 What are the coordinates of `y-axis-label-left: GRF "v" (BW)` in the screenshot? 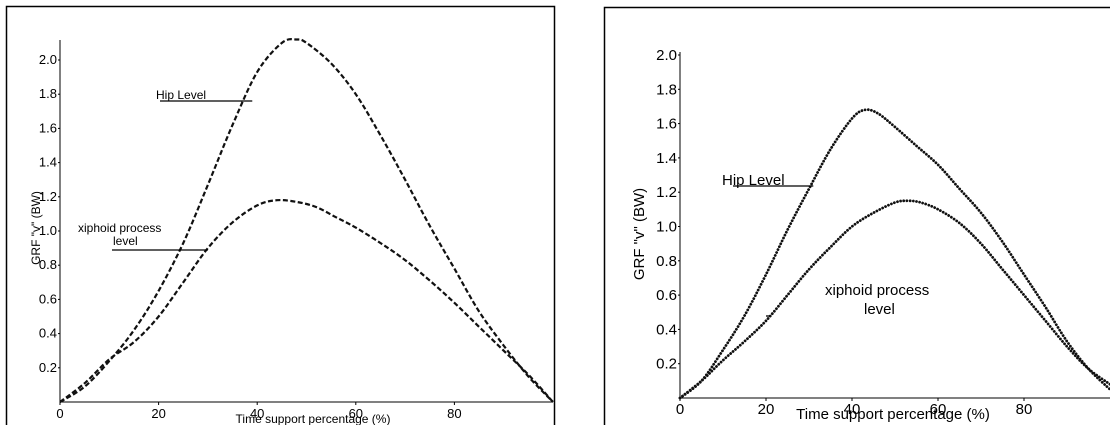 It's located at (36, 228).